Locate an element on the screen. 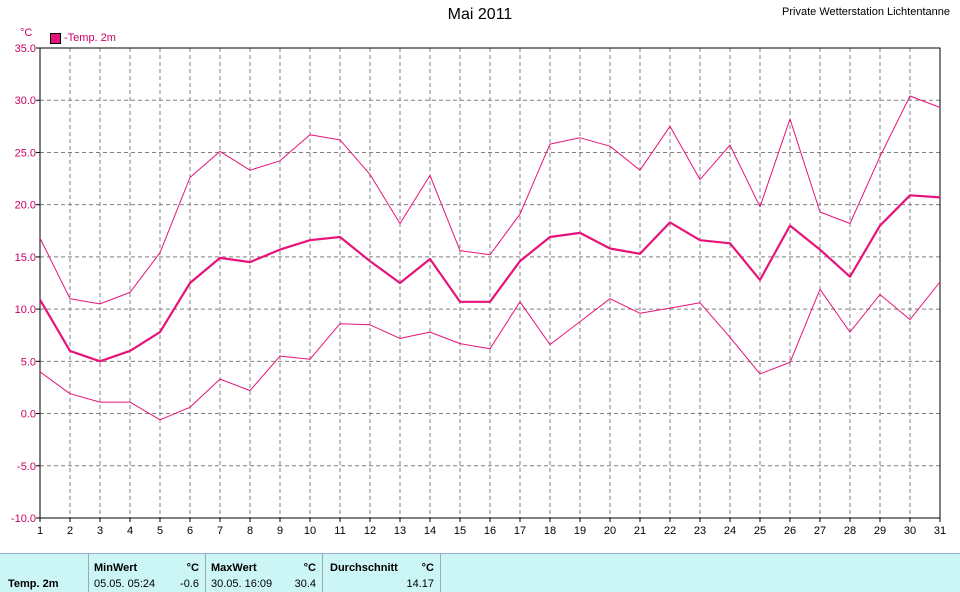 This screenshot has width=960, height=592. x-tick-label: 8 is located at coordinates (250, 531).